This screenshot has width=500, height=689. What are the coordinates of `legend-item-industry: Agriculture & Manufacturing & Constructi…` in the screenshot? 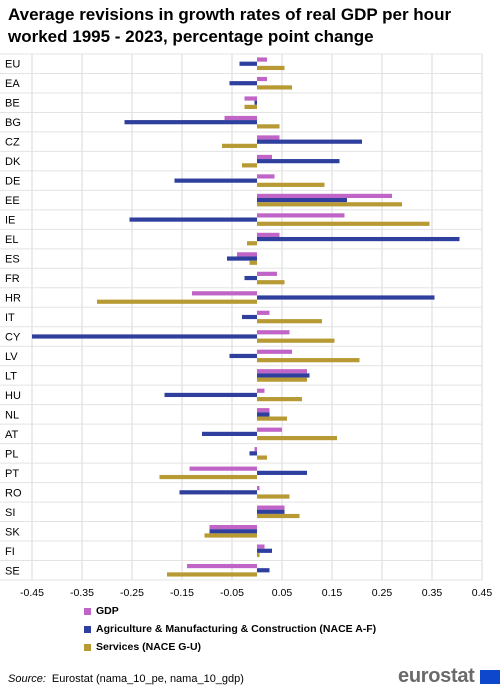 It's located at (230, 629).